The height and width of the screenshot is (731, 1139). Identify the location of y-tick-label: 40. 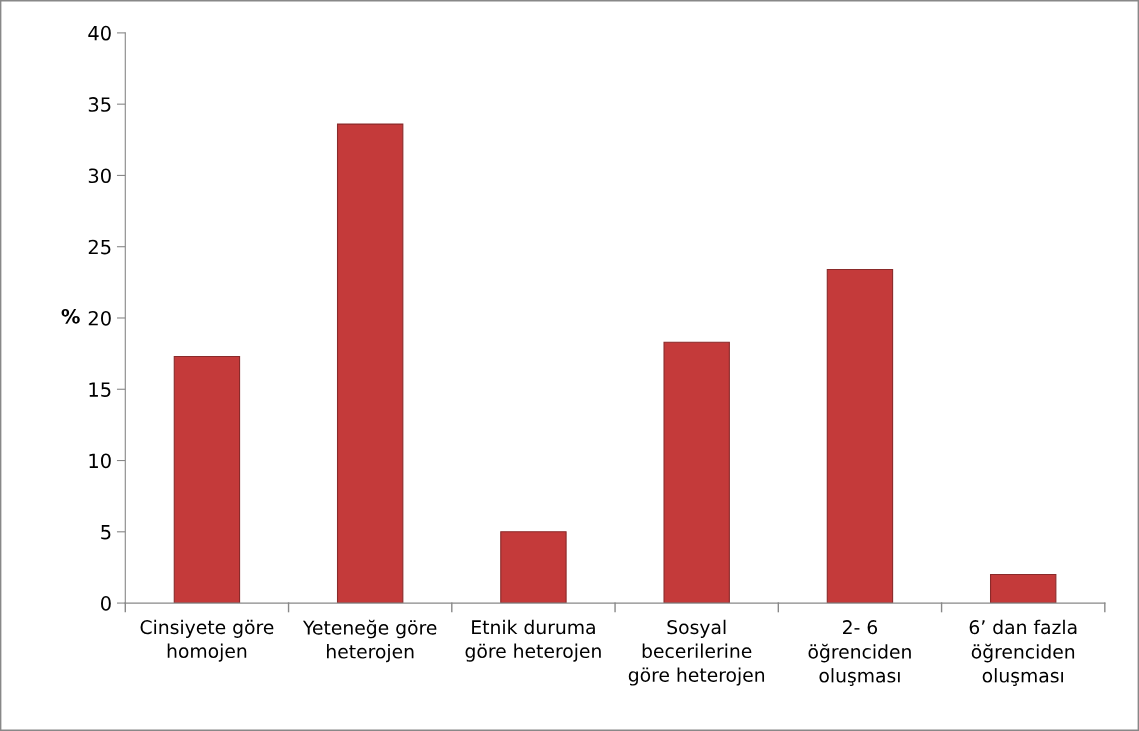
(99, 33).